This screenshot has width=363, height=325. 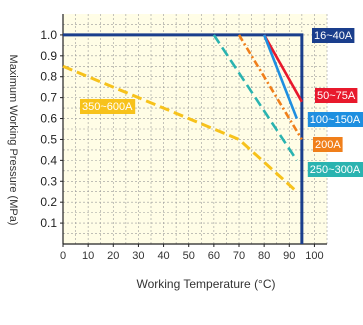 I want to click on y-tick-label: 0.6, so click(x=48, y=119).